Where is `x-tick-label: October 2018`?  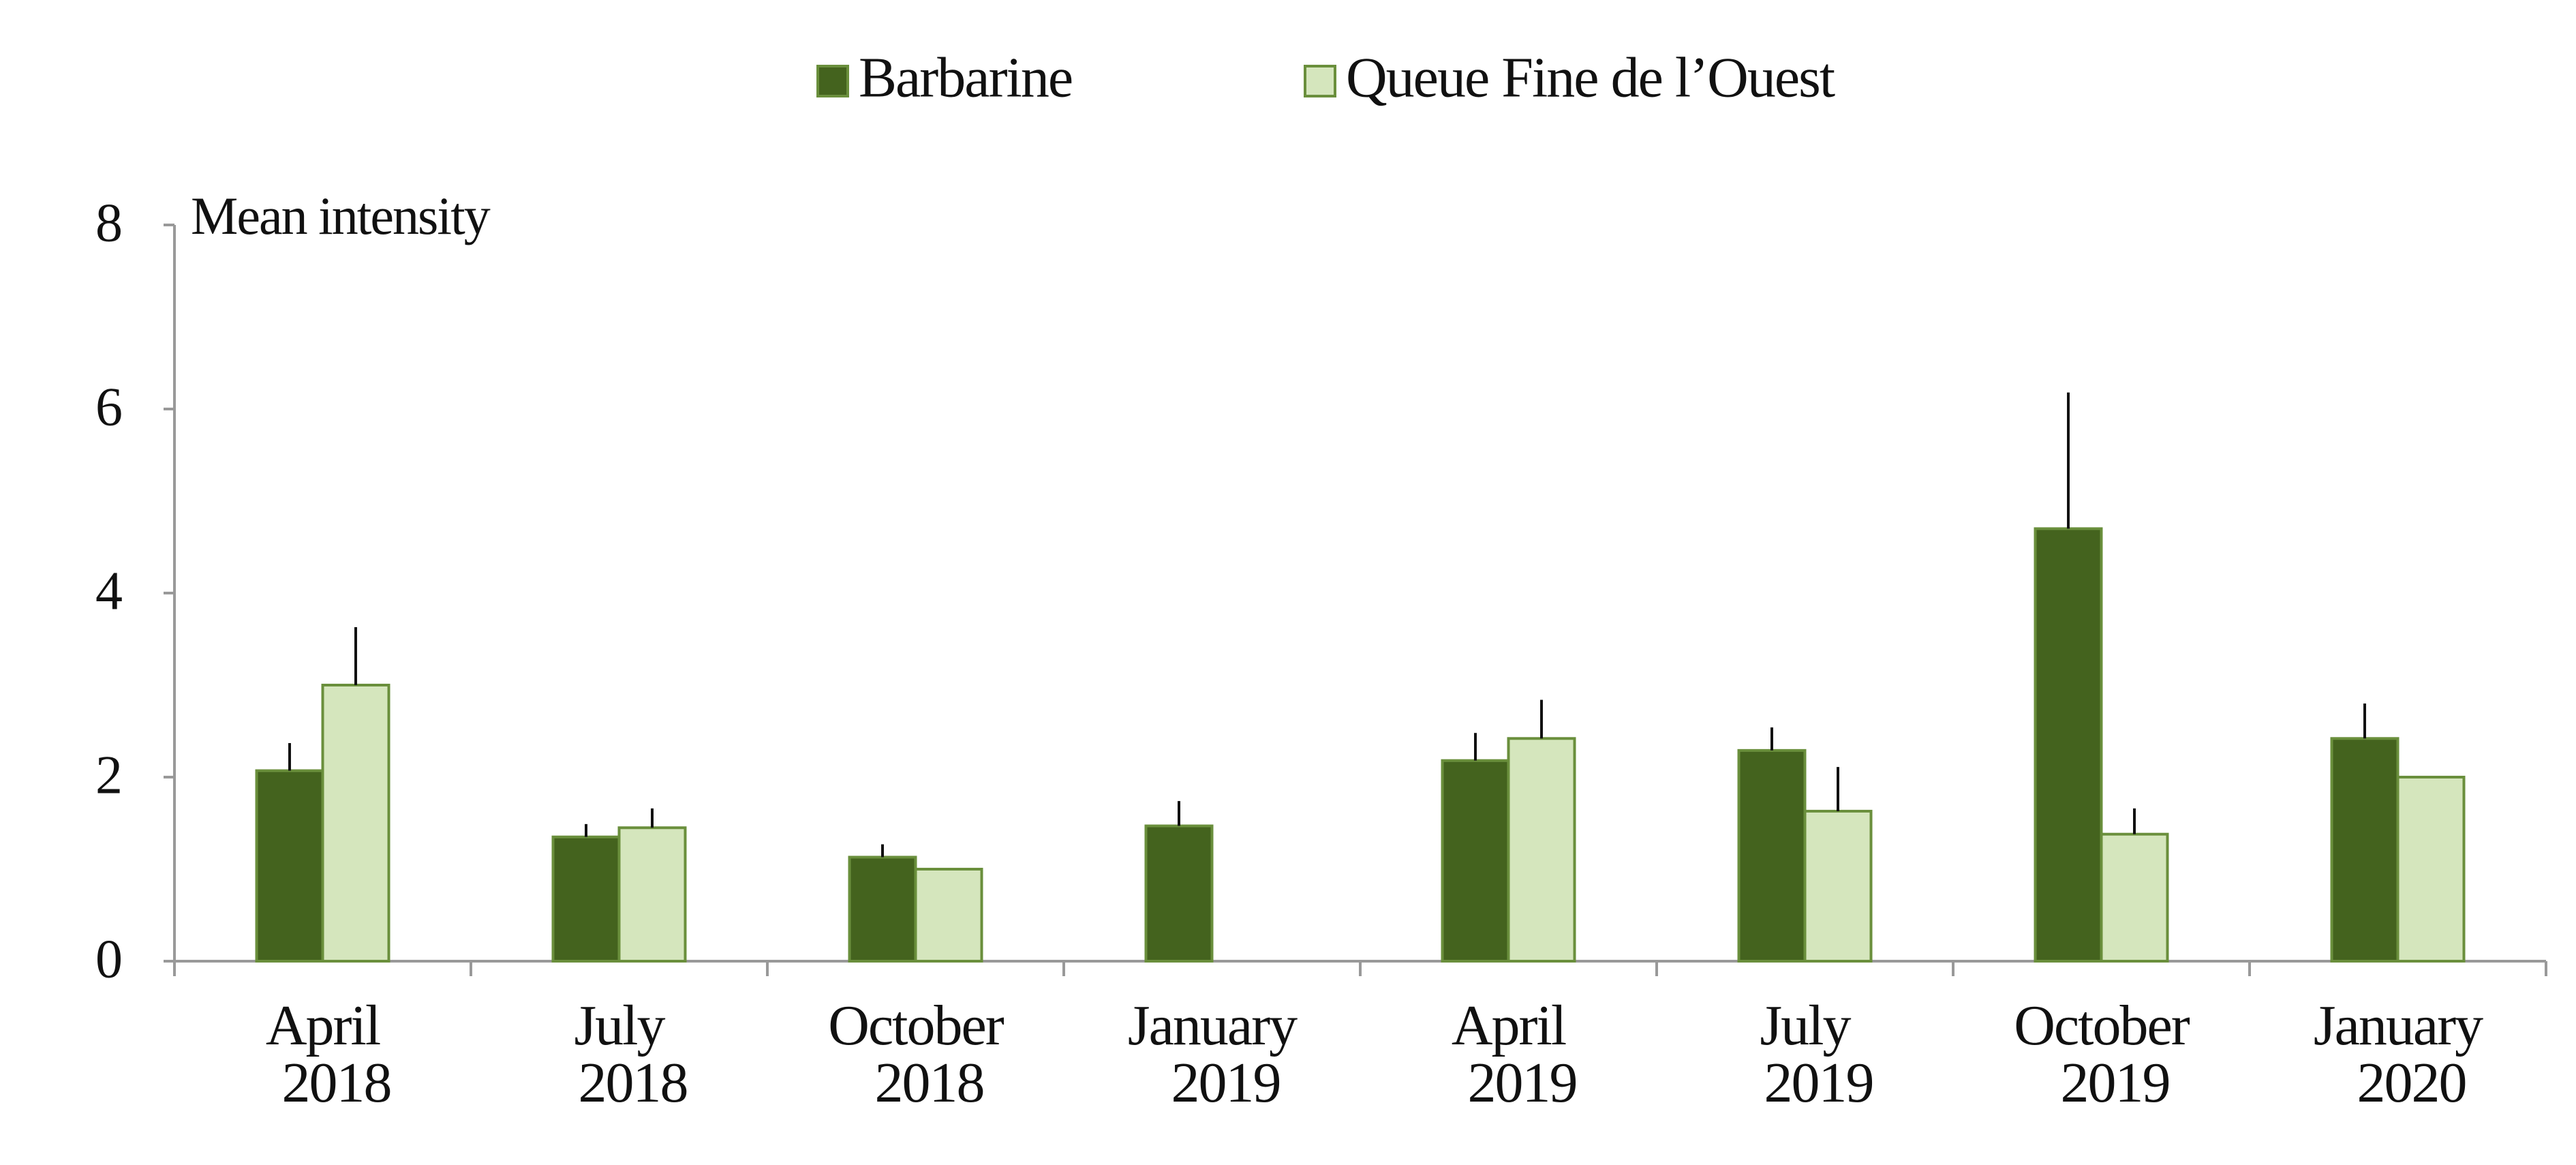 x-tick-label: October 2018 is located at coordinates (917, 1054).